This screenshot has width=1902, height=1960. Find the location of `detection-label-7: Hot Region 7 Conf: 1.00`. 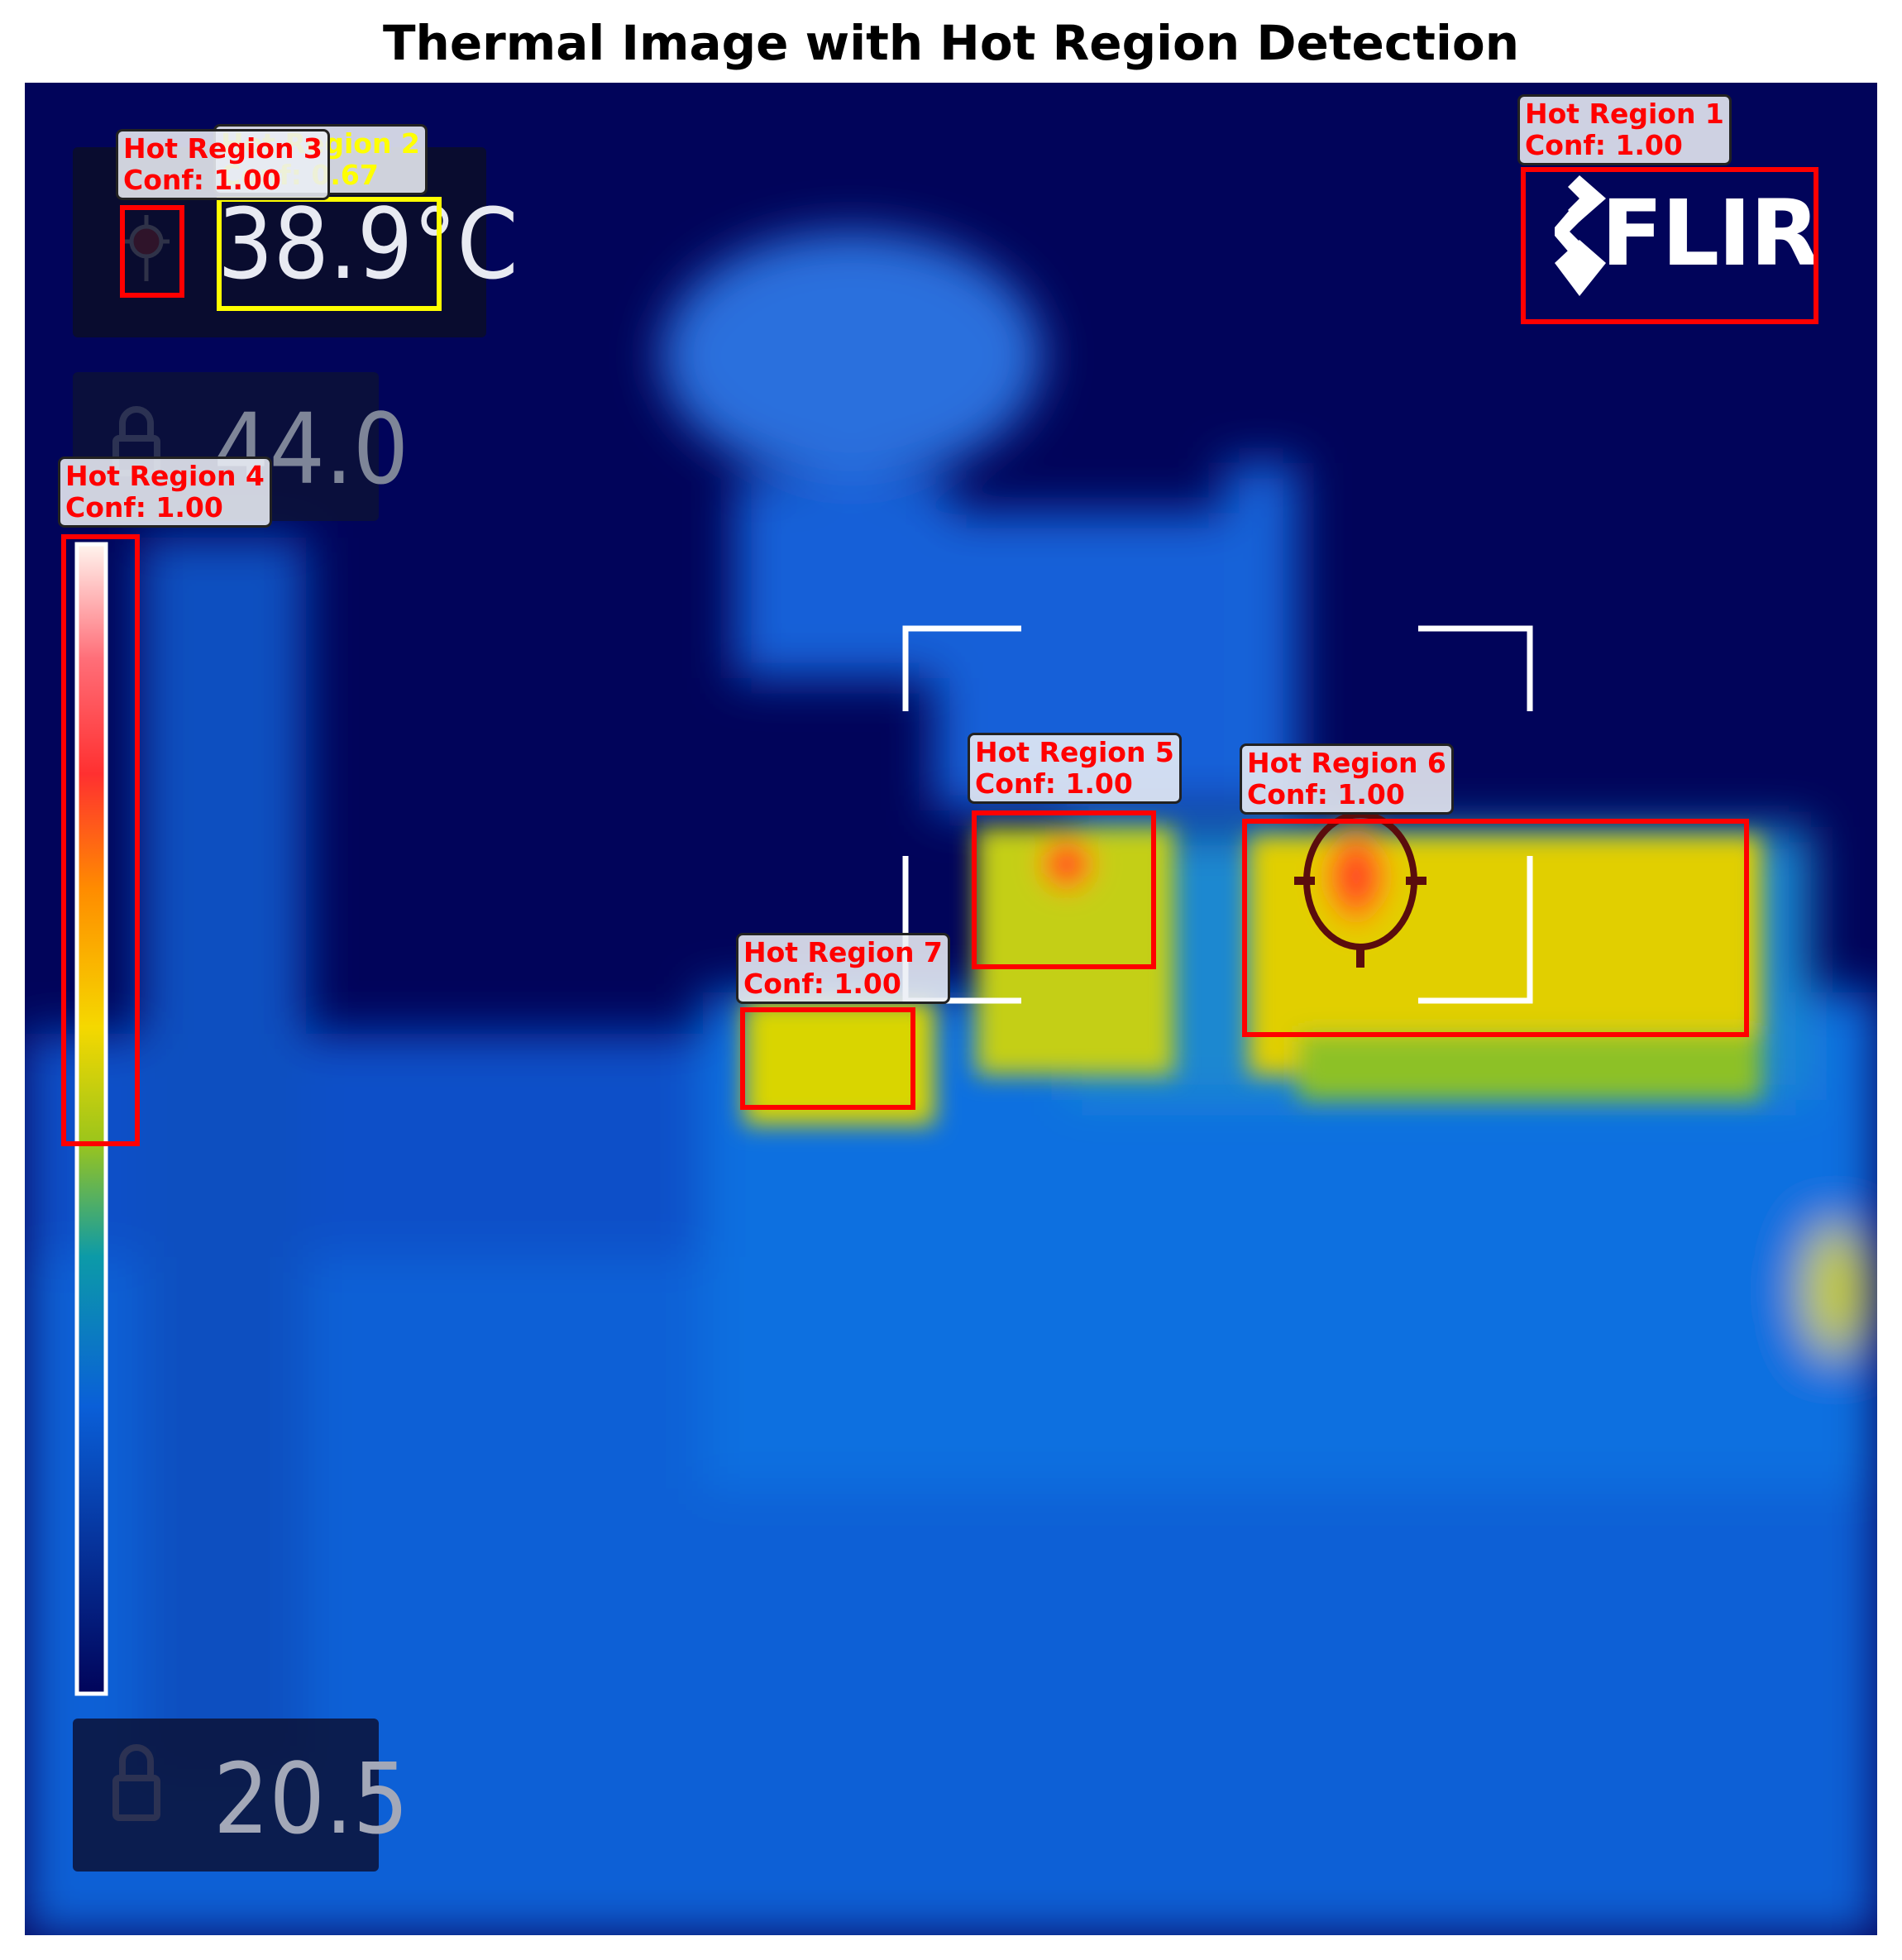

detection-label-7: Hot Region 7 Conf: 1.00 is located at coordinates (843, 968).